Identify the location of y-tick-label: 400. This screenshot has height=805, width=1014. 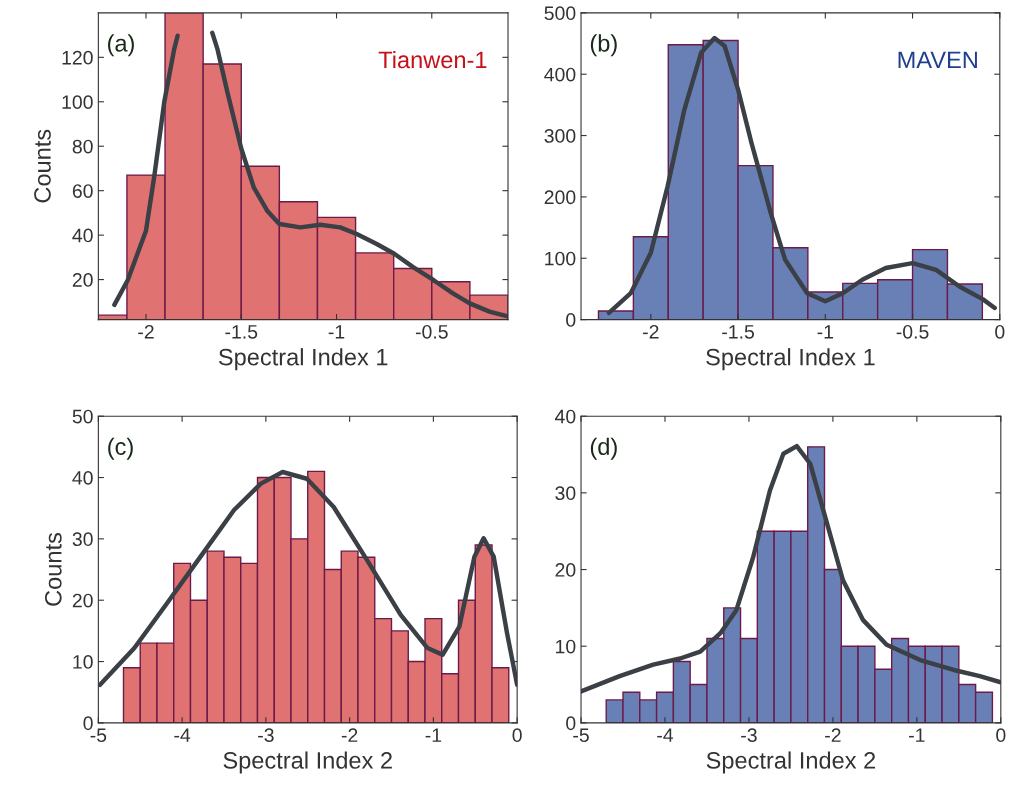
(560, 74).